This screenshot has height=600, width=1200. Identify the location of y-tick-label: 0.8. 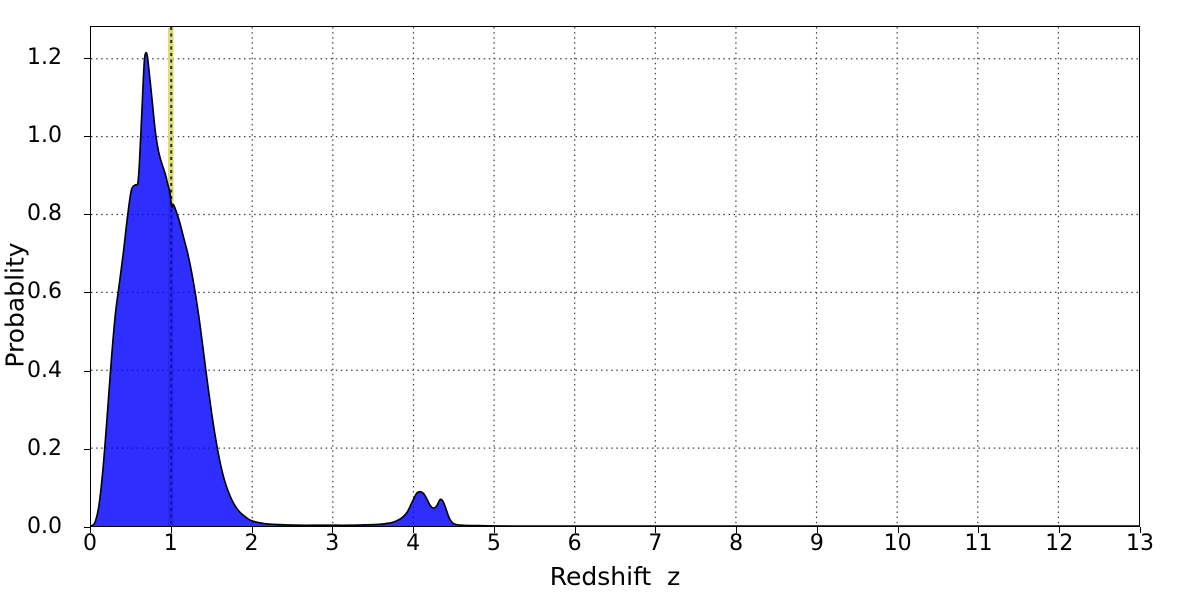
(44, 214).